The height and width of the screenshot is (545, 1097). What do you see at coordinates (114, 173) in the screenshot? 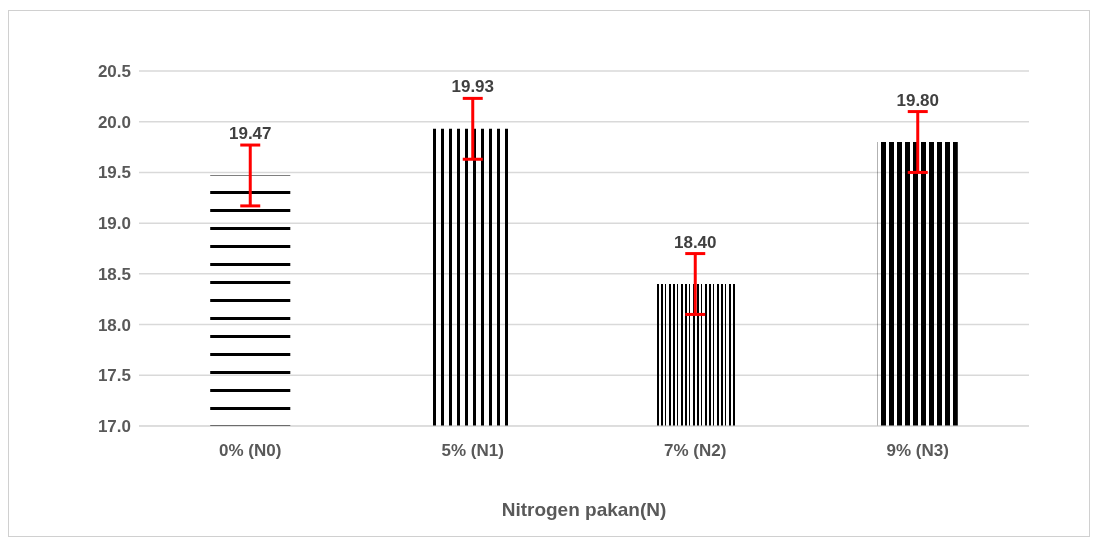
I see `y-tick-label: 19.5` at bounding box center [114, 173].